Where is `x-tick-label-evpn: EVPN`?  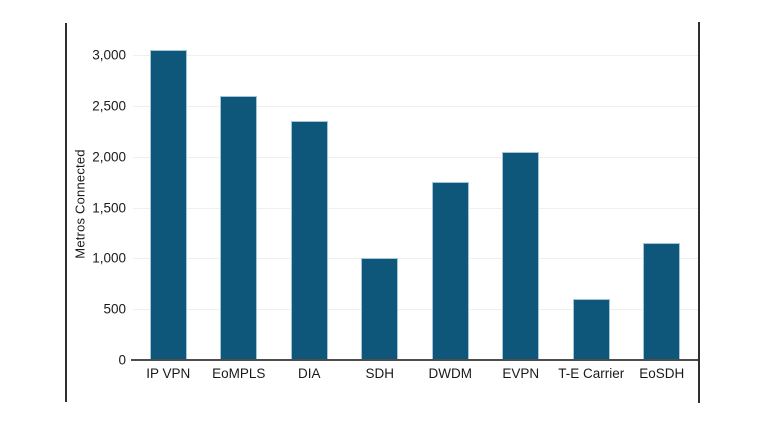 x-tick-label-evpn: EVPN is located at coordinates (521, 373).